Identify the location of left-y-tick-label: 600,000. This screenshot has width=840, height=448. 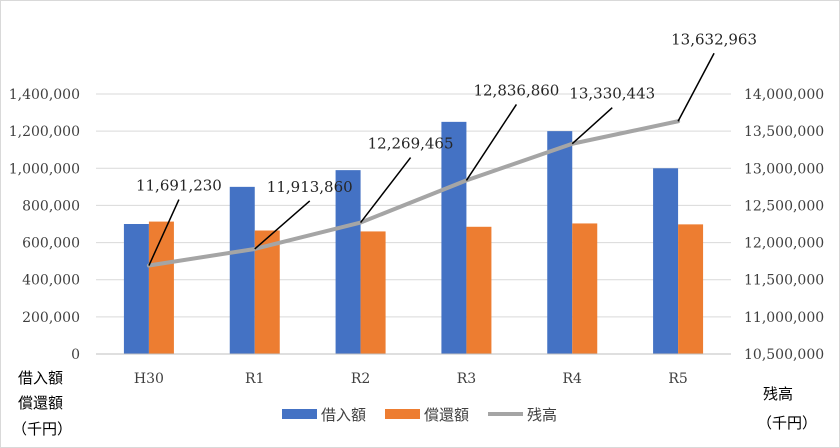
(51, 244).